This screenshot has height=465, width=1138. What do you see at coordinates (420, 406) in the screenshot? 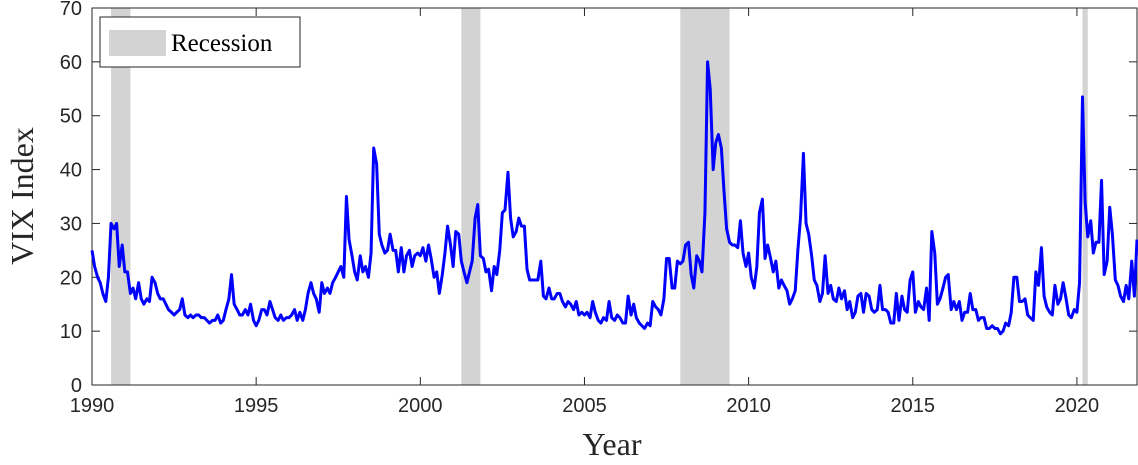
I see `x-tick-label: 2000` at bounding box center [420, 406].